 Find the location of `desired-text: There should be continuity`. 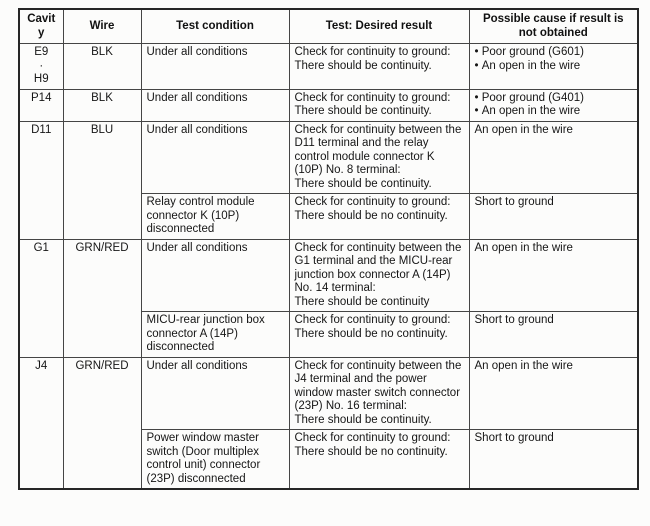

desired-text: There should be continuity is located at coordinates (362, 301).